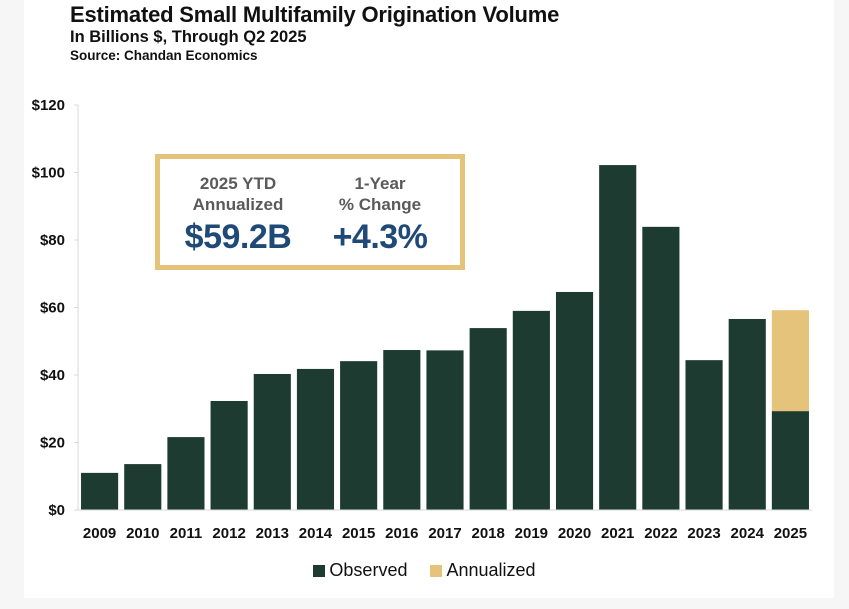 The height and width of the screenshot is (609, 849). What do you see at coordinates (272, 441) in the screenshot?
I see `bar-observed-2013` at bounding box center [272, 441].